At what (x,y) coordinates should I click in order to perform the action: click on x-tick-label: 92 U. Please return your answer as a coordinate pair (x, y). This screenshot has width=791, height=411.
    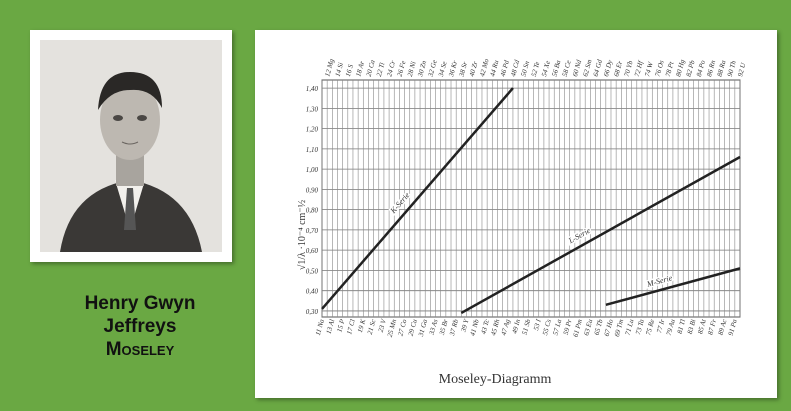
    Looking at the image, I should click on (742, 69).